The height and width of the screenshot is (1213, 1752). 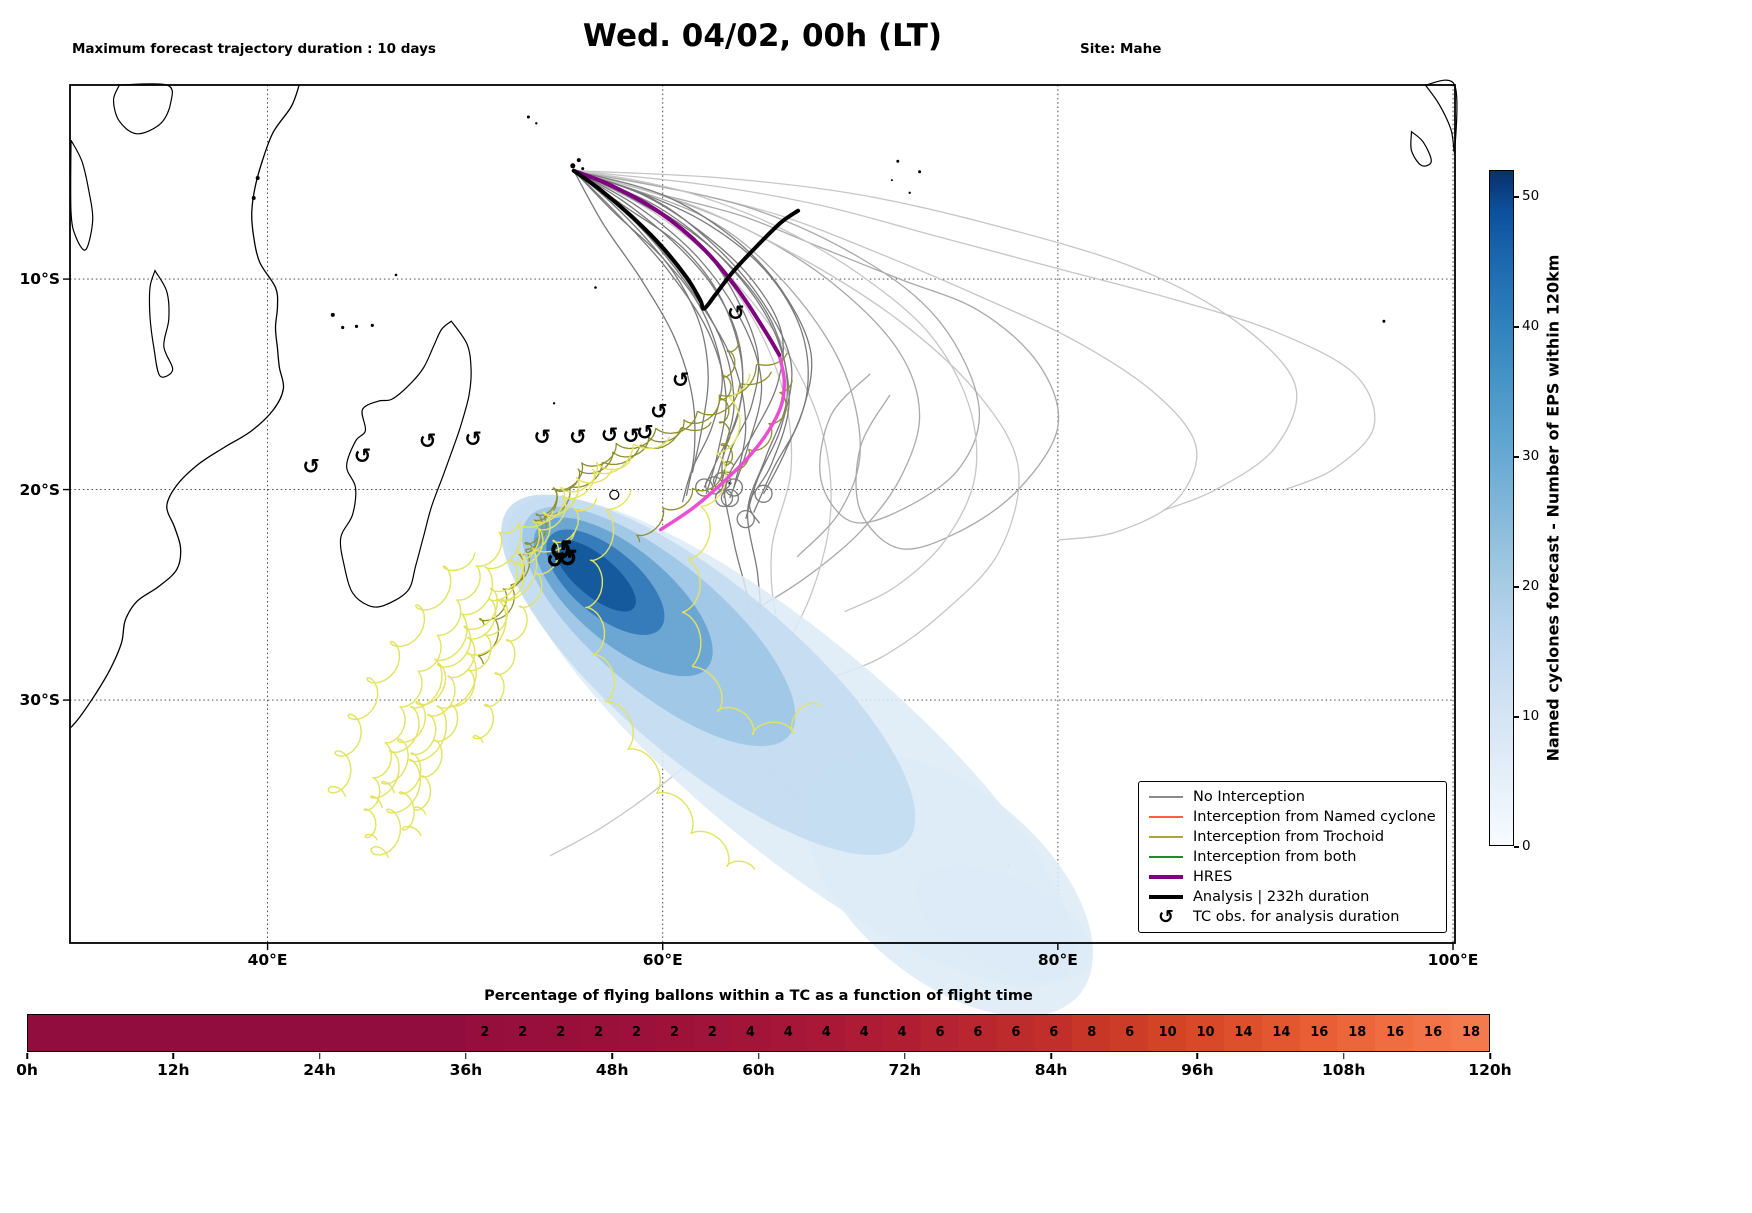 What do you see at coordinates (1526, 846) in the screenshot?
I see `colorbar-tick-label: 0` at bounding box center [1526, 846].